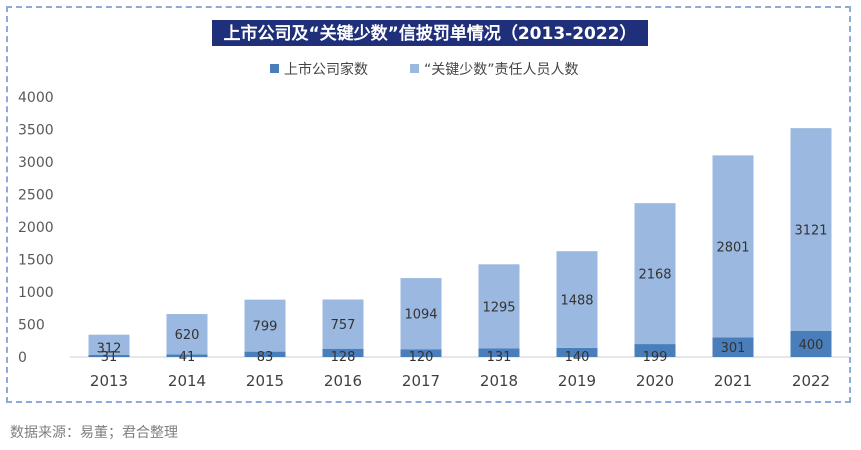 The height and width of the screenshot is (450, 861). Describe the element at coordinates (36, 261) in the screenshot. I see `y-tick-label: 1500` at that location.